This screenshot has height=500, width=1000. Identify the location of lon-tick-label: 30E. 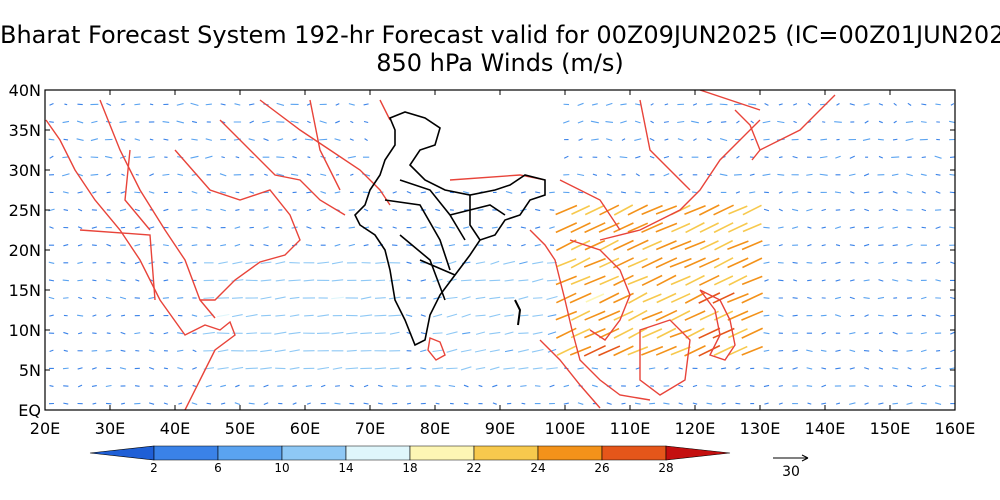
(110, 428).